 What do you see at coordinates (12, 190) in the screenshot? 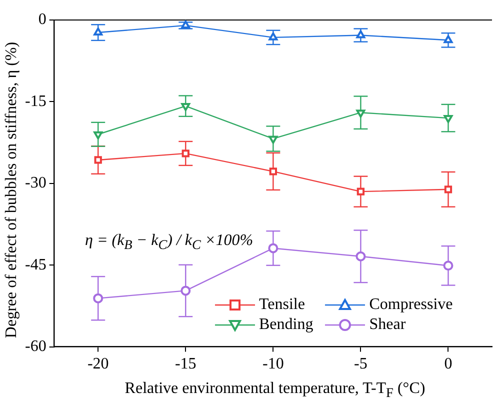
I see `y-axis-title: Degree of effect of bubbles on stiffness, η (%)` at bounding box center [12, 190].